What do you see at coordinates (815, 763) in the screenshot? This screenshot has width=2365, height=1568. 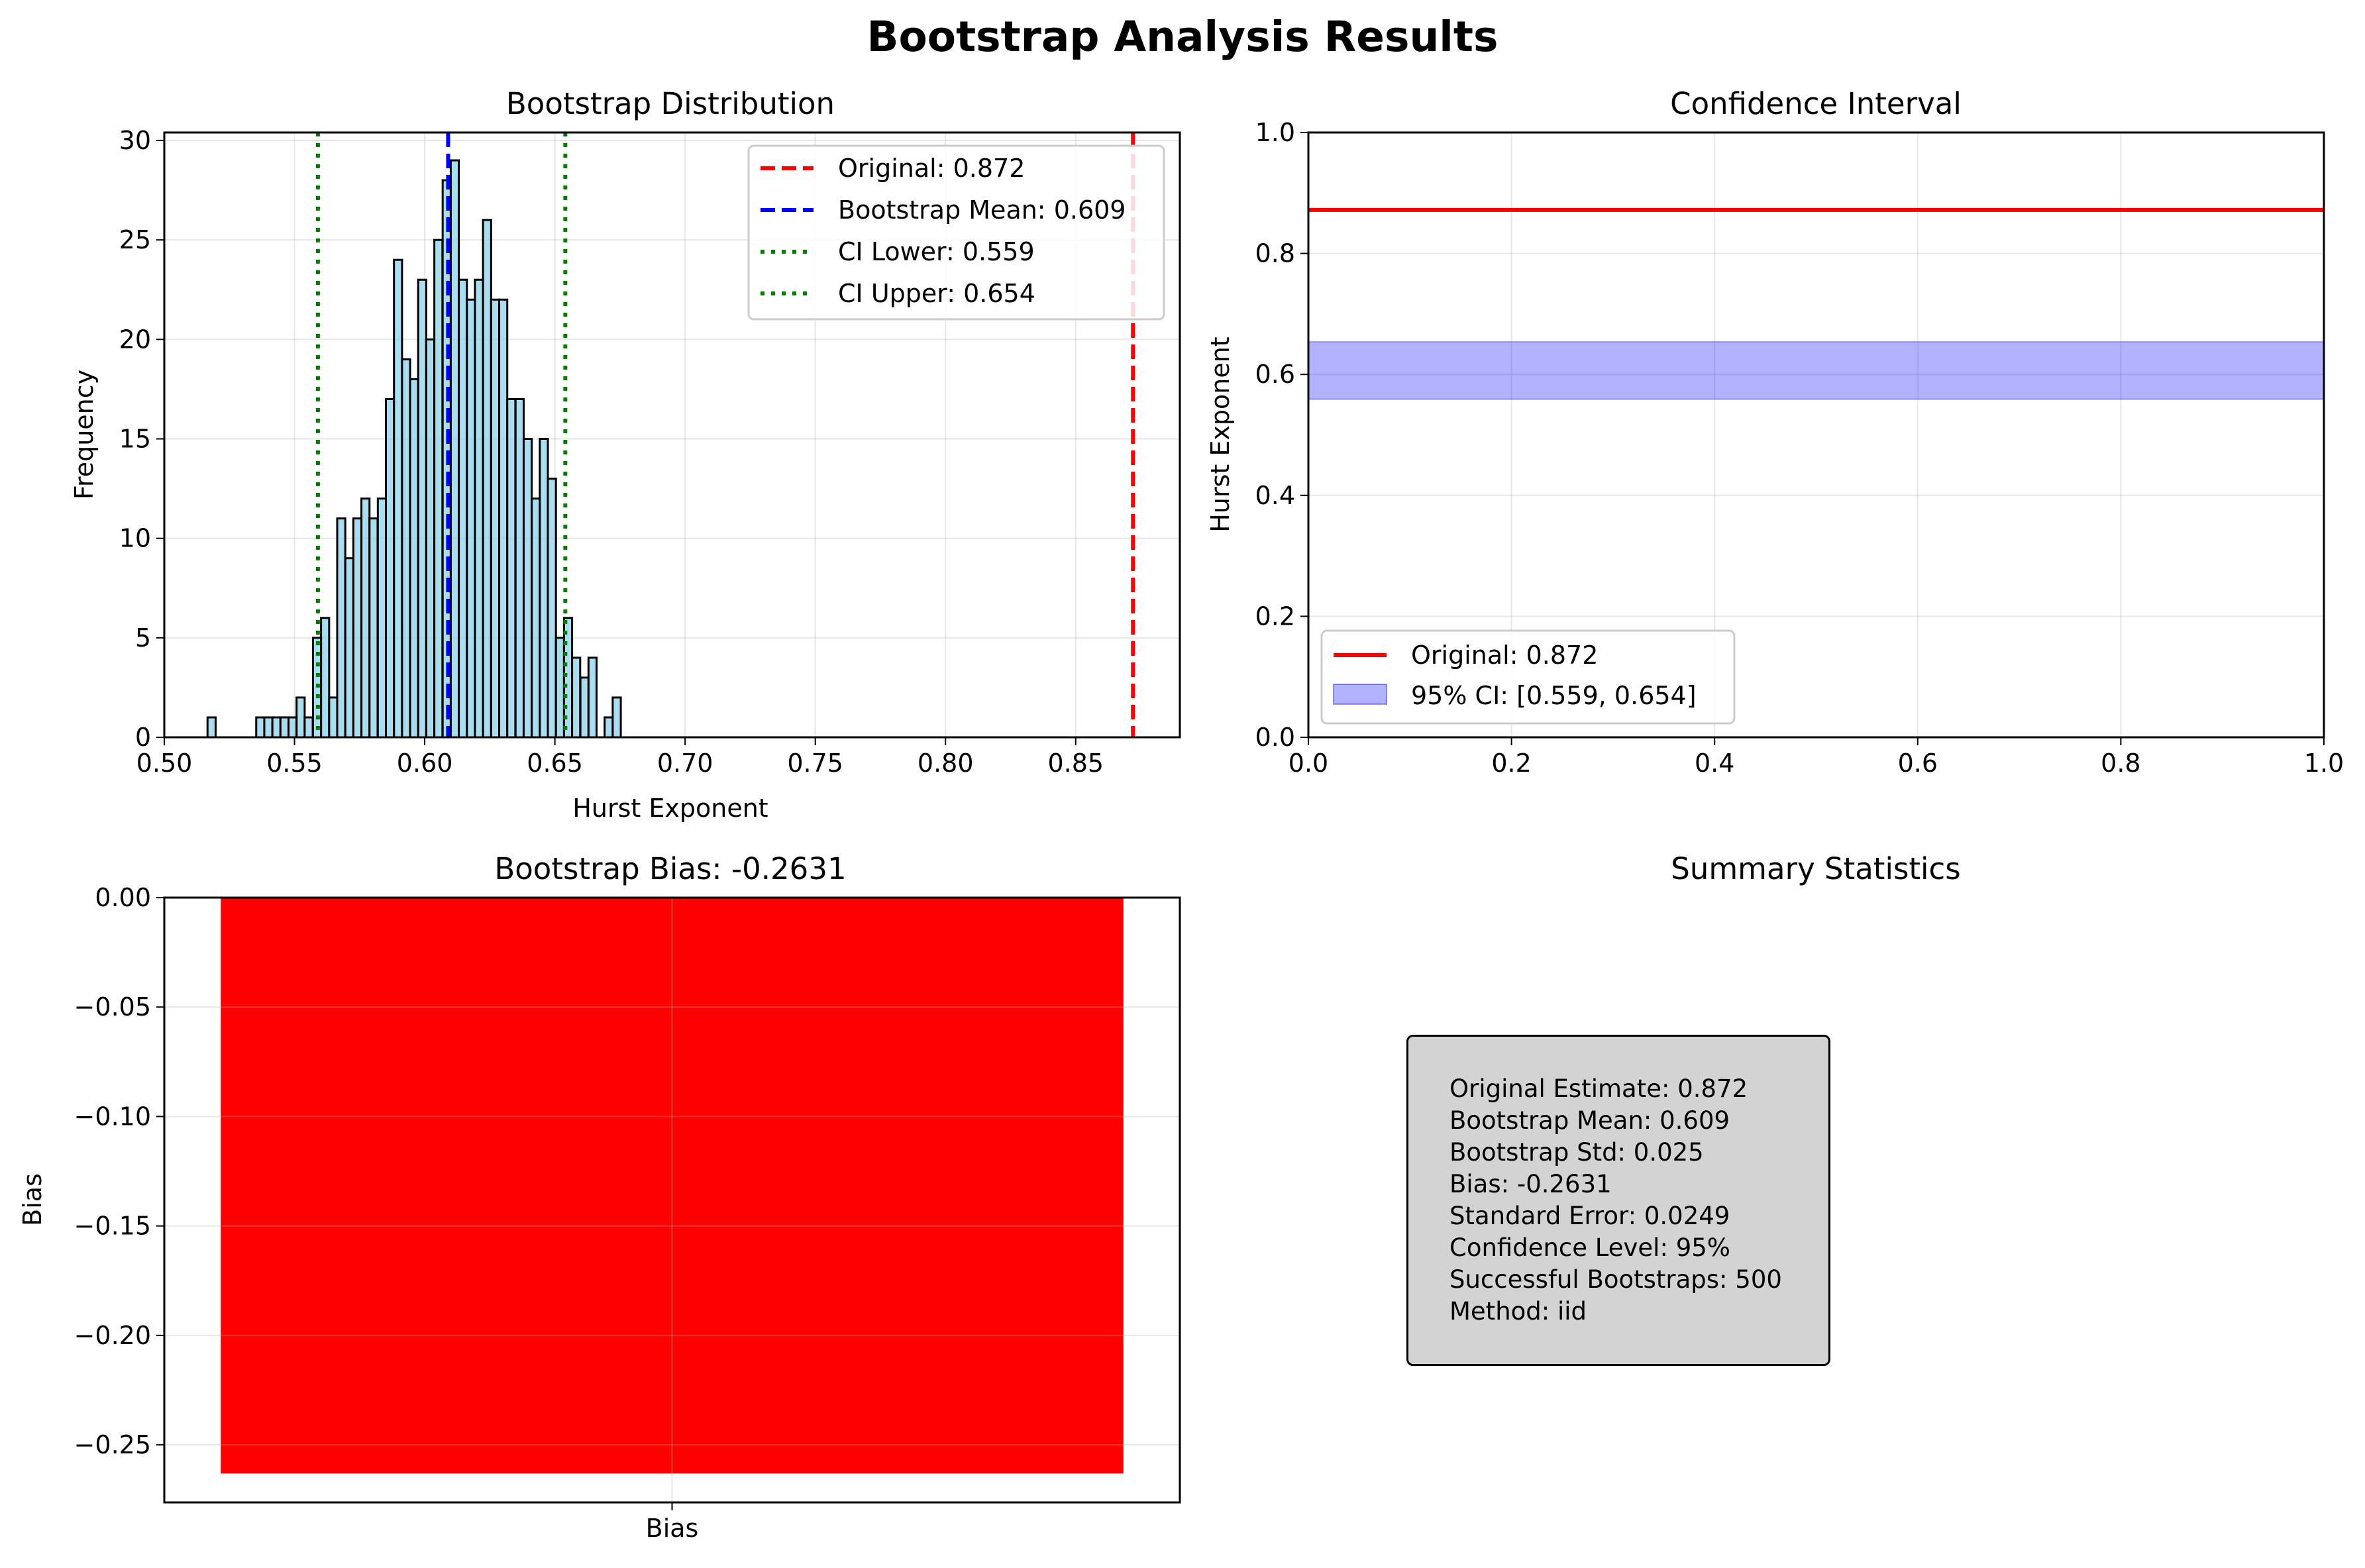 I see `histogram-x-tick-label: 0.75` at bounding box center [815, 763].